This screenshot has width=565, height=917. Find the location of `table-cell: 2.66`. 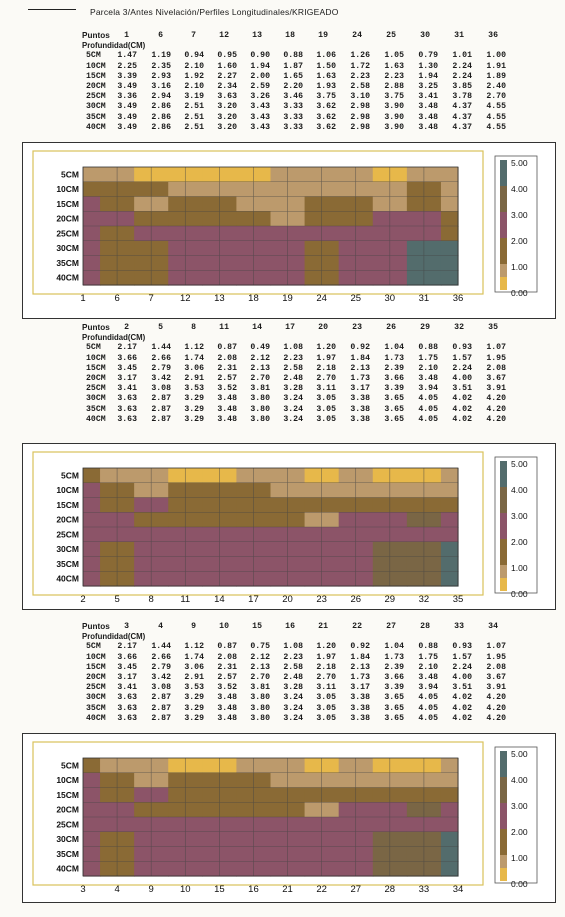

table-cell: 2.66 is located at coordinates (161, 657).